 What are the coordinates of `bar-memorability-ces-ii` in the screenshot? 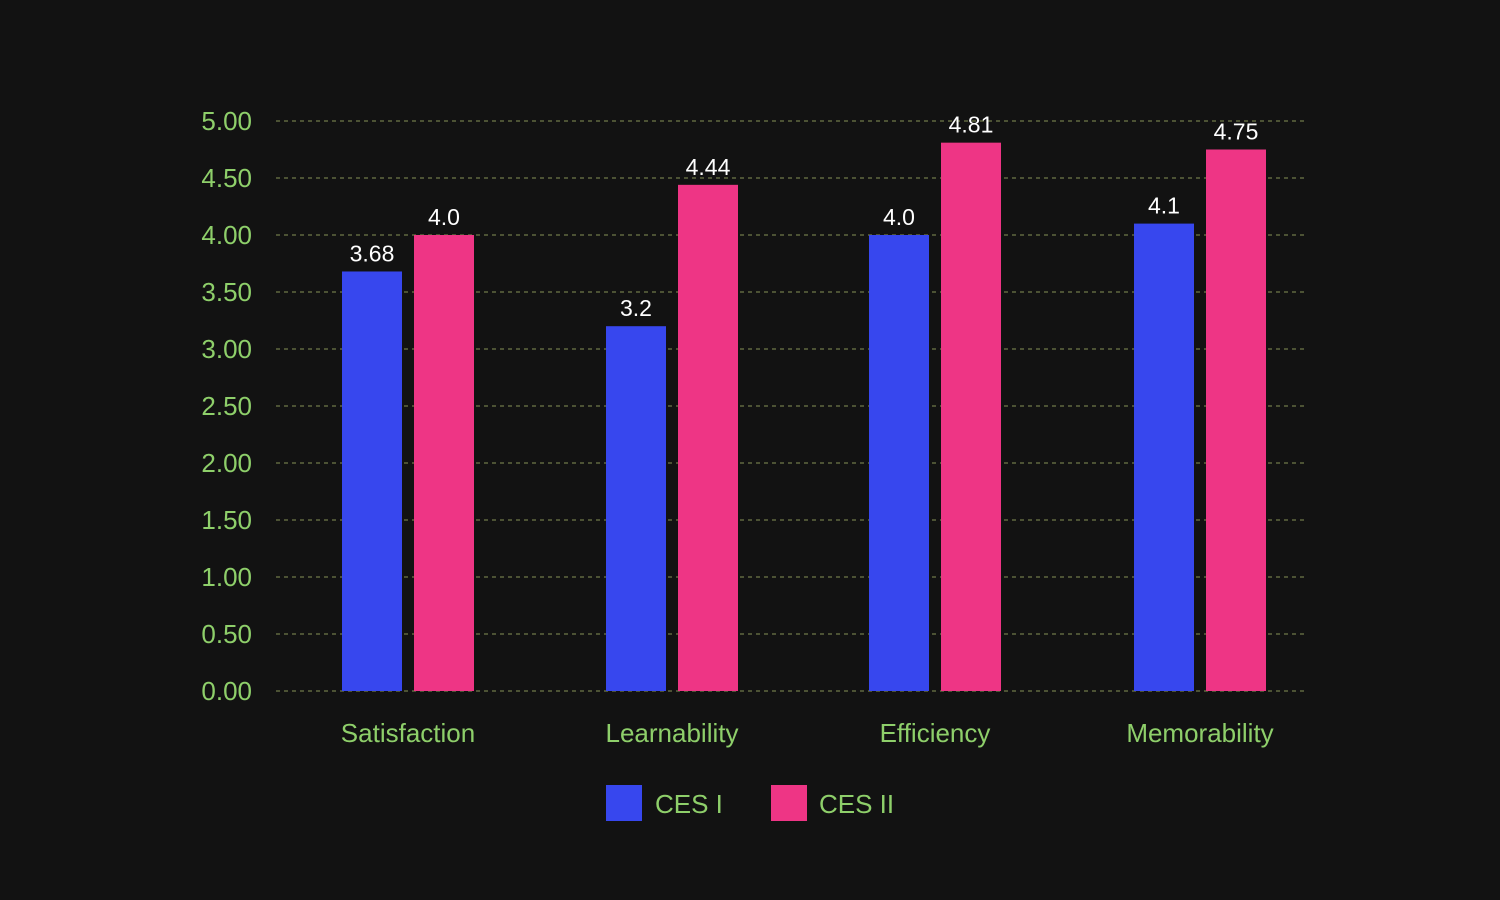 It's located at (1236, 420).